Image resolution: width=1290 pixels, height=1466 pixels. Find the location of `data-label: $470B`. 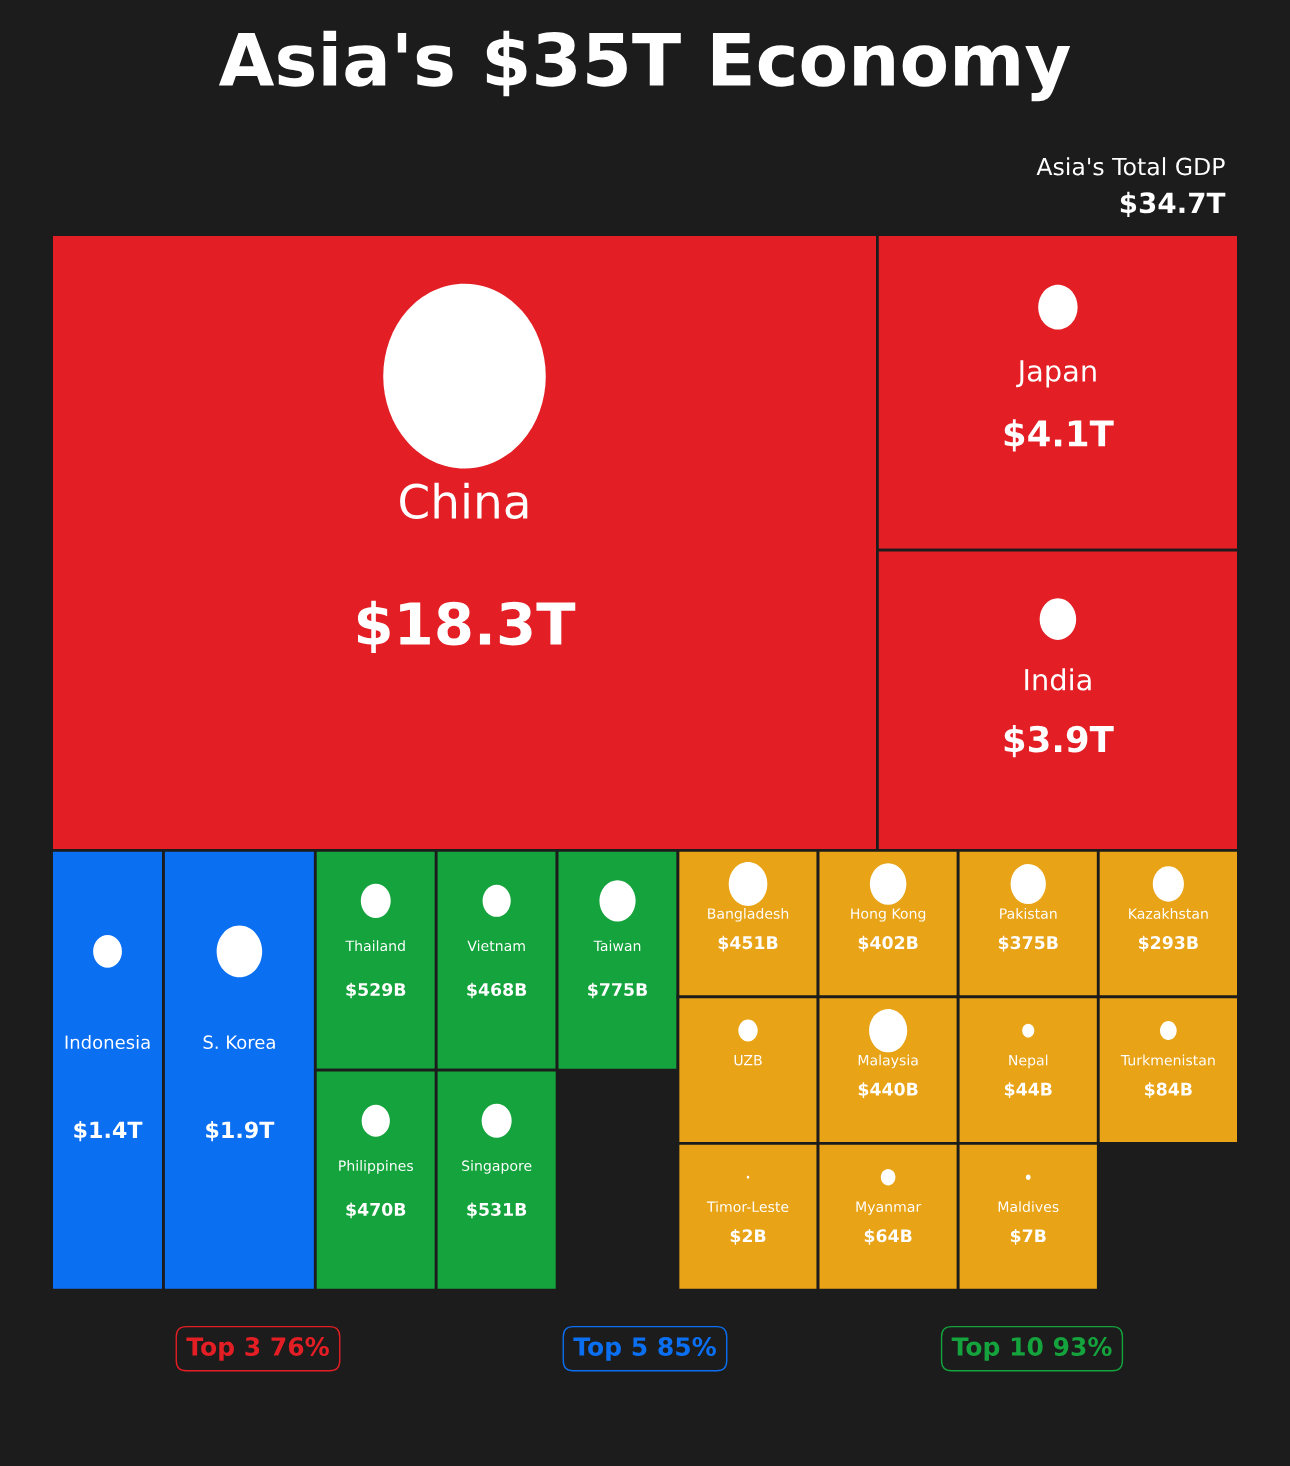

data-label: $470B is located at coordinates (376, 1210).